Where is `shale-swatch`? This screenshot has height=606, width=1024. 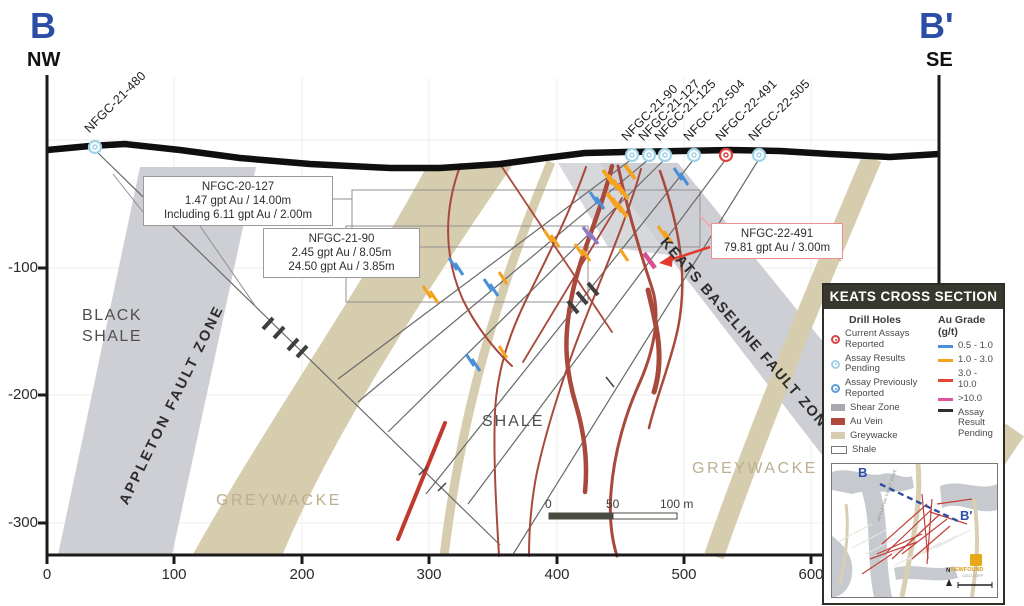 shale-swatch is located at coordinates (839, 449).